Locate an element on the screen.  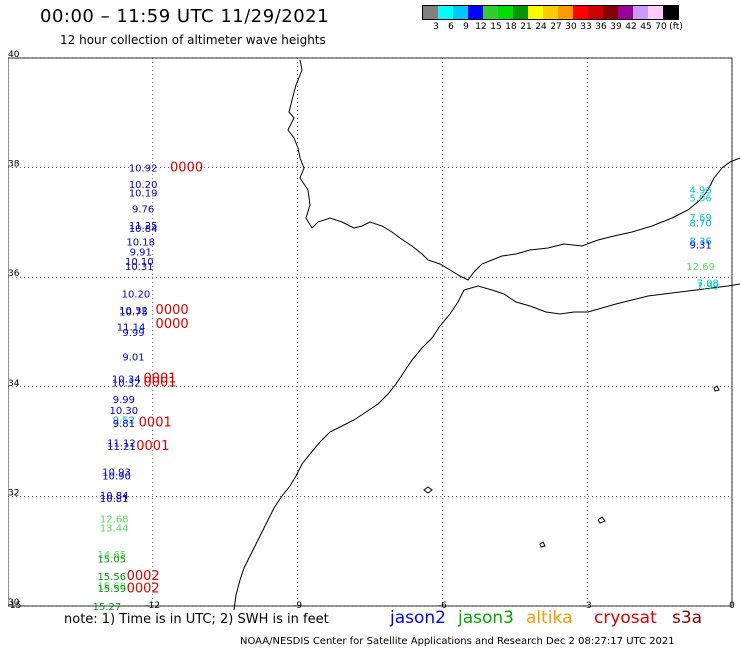
wave-height-label: 10.19 is located at coordinates (143, 193).